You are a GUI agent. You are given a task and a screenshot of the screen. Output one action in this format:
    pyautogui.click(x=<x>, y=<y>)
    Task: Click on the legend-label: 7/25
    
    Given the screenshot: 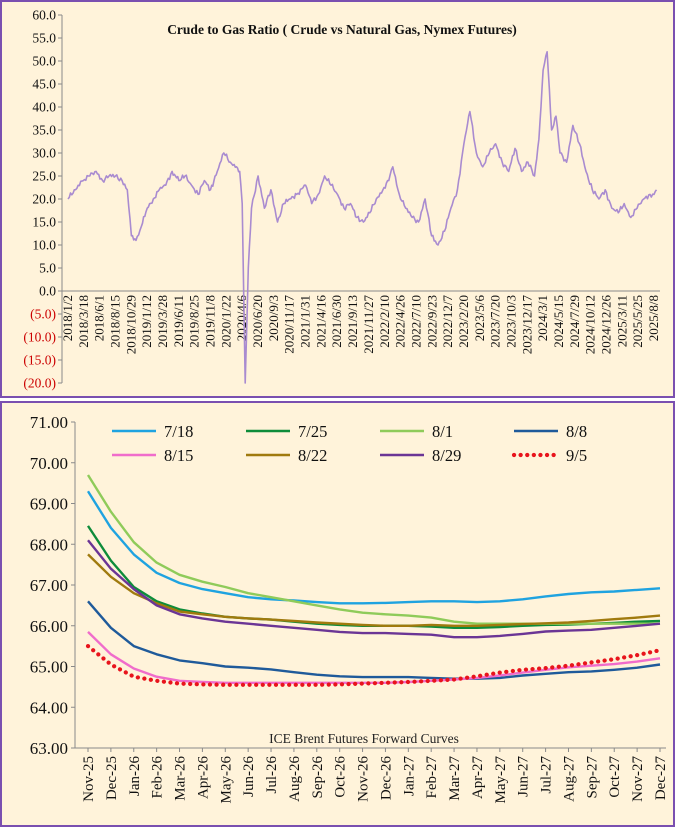 What is the action you would take?
    pyautogui.click(x=312, y=431)
    